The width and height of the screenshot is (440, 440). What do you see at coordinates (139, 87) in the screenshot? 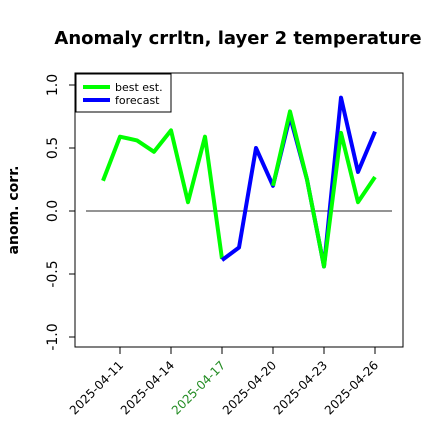
I see `legend-label-best-est: best est.` at bounding box center [139, 87].